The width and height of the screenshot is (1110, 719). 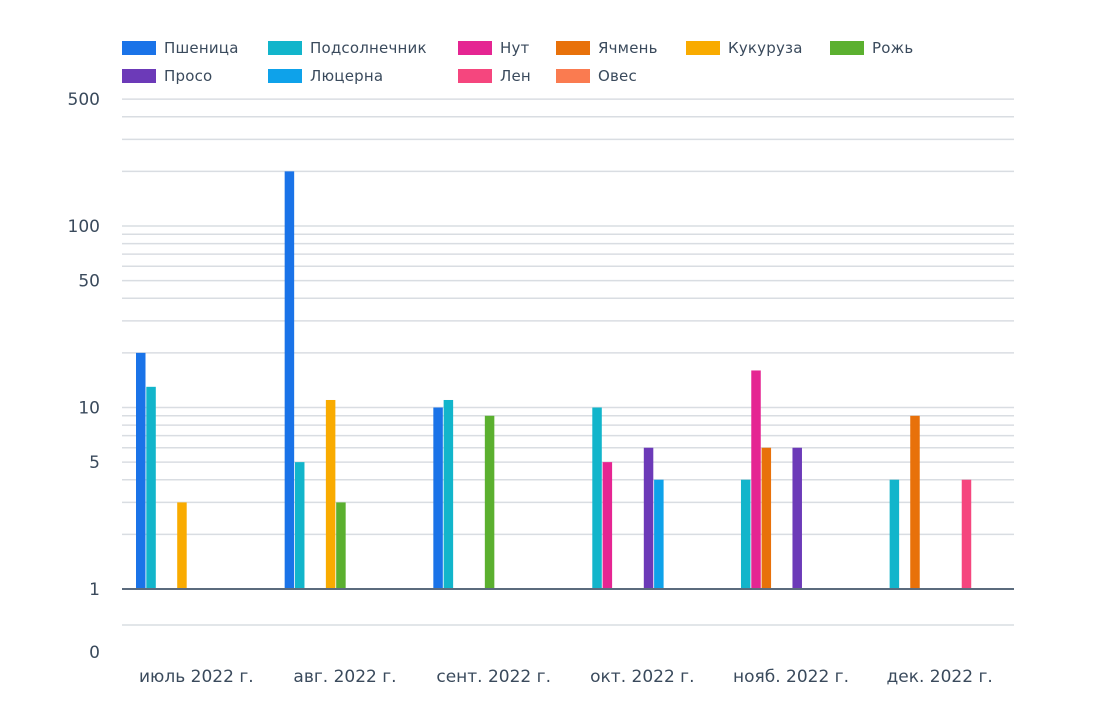 I want to click on legend-item: Пшеница, so click(x=195, y=48).